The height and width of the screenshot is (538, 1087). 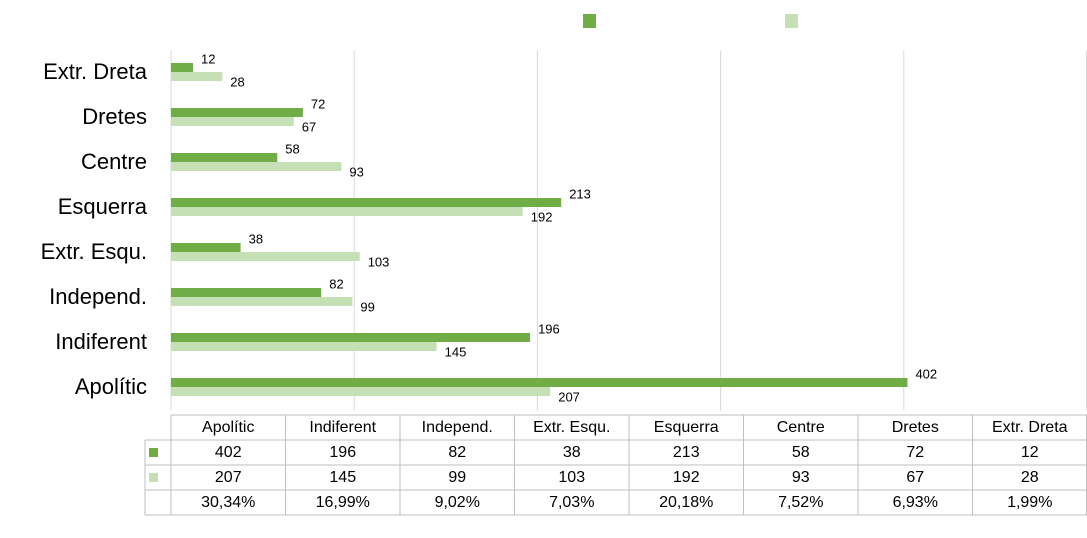 What do you see at coordinates (915, 502) in the screenshot?
I see `table-cell: 6,93%` at bounding box center [915, 502].